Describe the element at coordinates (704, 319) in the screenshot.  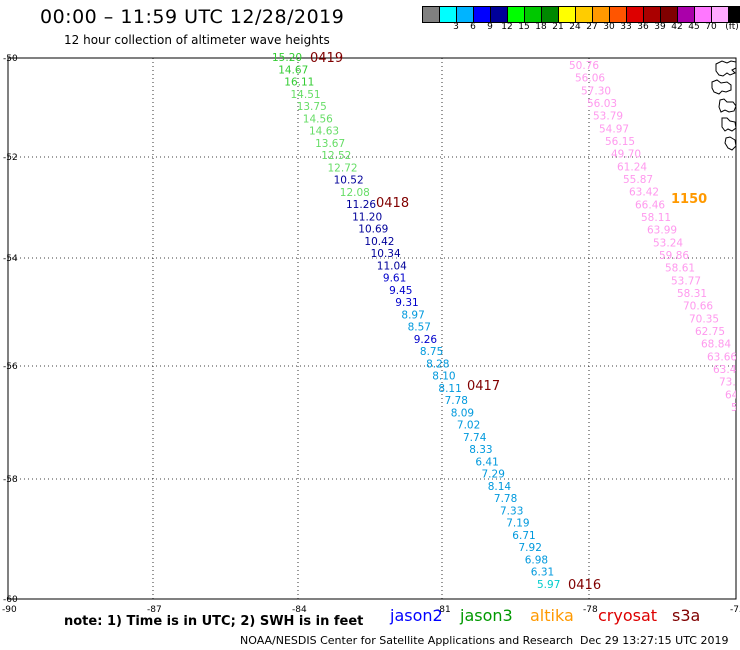
I see `wave-height-value: 70.35` at that location.